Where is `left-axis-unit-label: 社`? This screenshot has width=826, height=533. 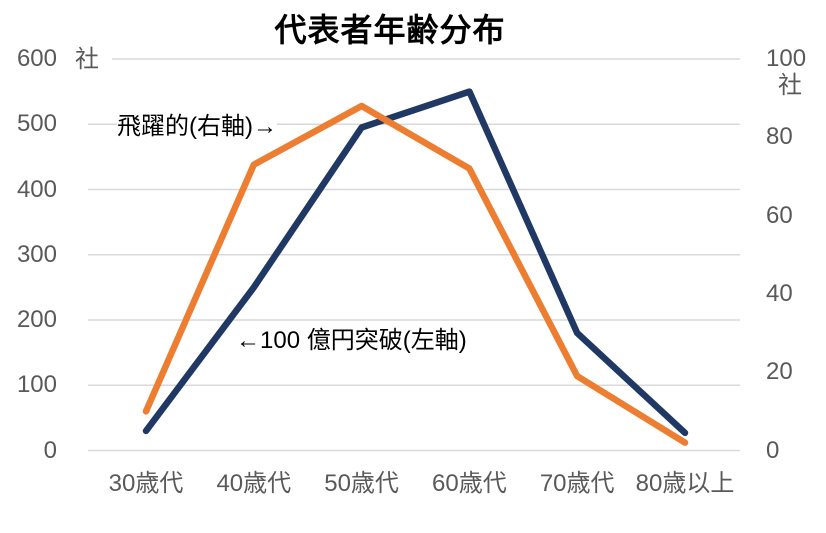 left-axis-unit-label: 社 is located at coordinates (87, 59).